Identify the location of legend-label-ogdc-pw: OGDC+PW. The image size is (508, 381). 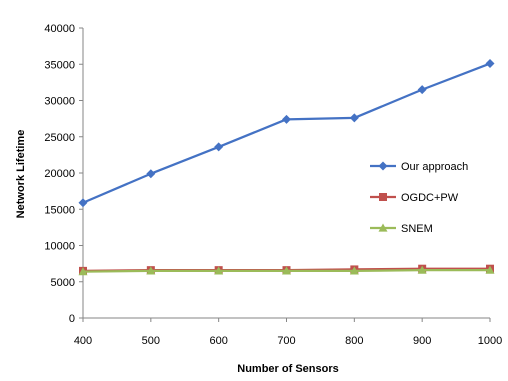
(430, 198).